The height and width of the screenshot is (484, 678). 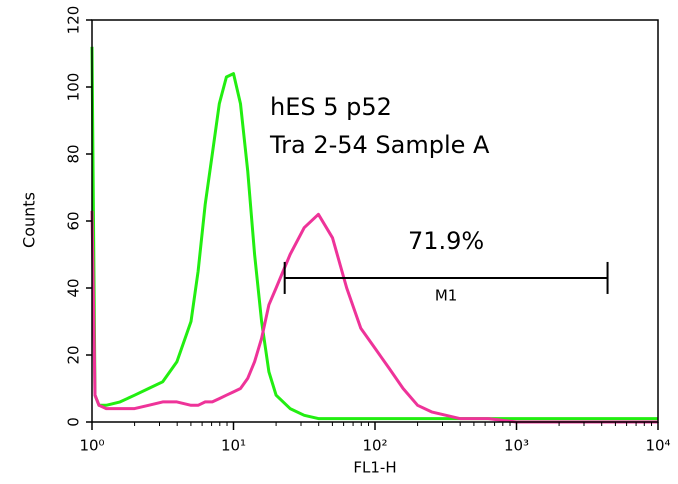 I want to click on x-tick-label: 10³, so click(x=516, y=446).